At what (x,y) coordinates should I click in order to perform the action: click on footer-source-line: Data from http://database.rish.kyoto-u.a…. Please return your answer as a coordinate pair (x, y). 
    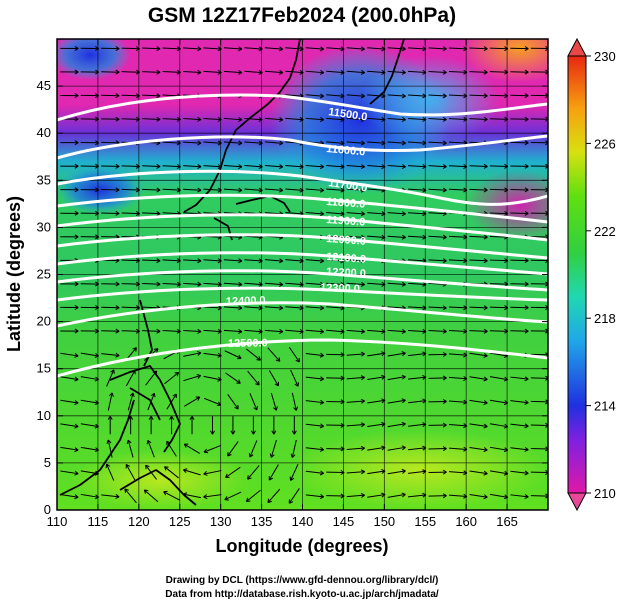
    Looking at the image, I should click on (302, 594).